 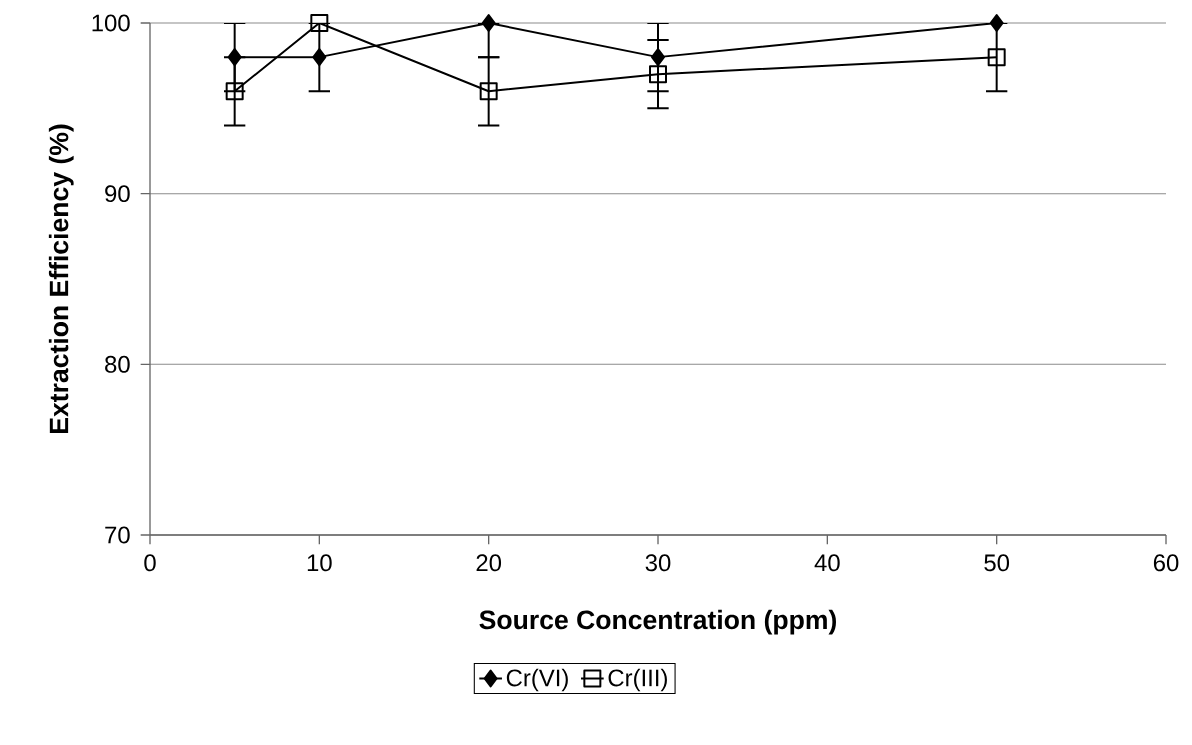 What do you see at coordinates (827, 563) in the screenshot?
I see `x-tick-label: 40` at bounding box center [827, 563].